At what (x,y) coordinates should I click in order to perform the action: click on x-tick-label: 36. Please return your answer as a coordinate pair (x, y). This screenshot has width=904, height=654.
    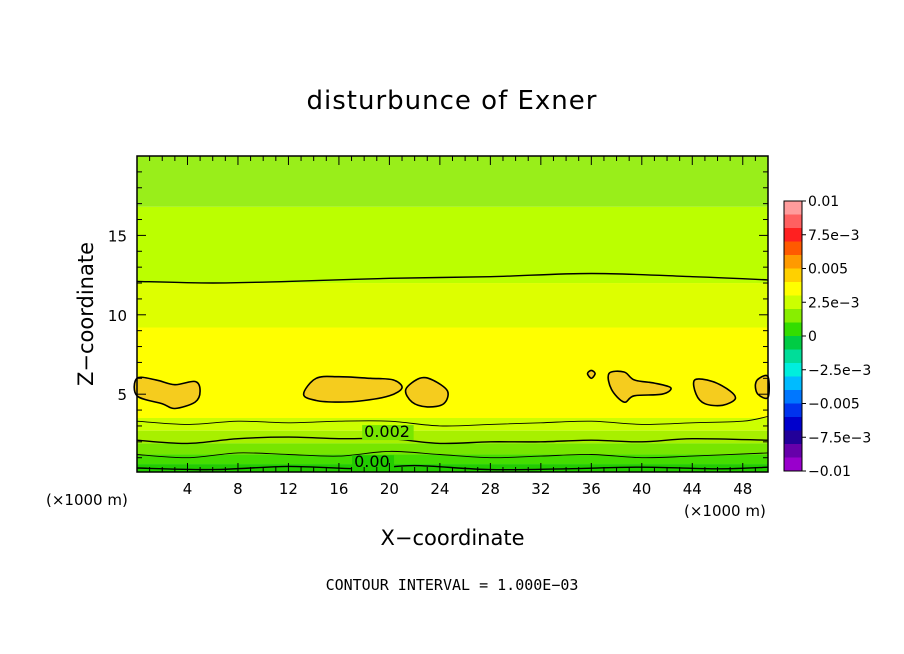
    Looking at the image, I should click on (591, 489).